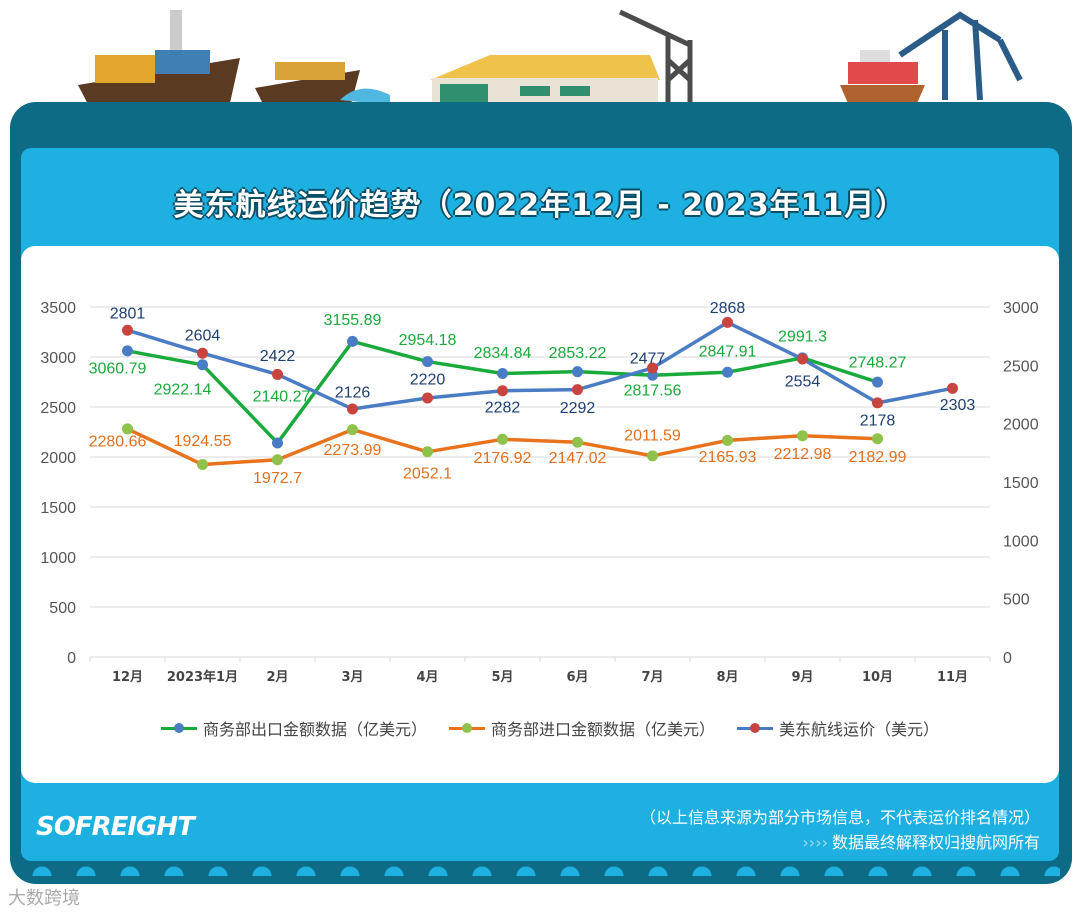 Image resolution: width=1080 pixels, height=915 pixels. Describe the element at coordinates (652, 677) in the screenshot. I see `x-tick-label: 7月` at that location.